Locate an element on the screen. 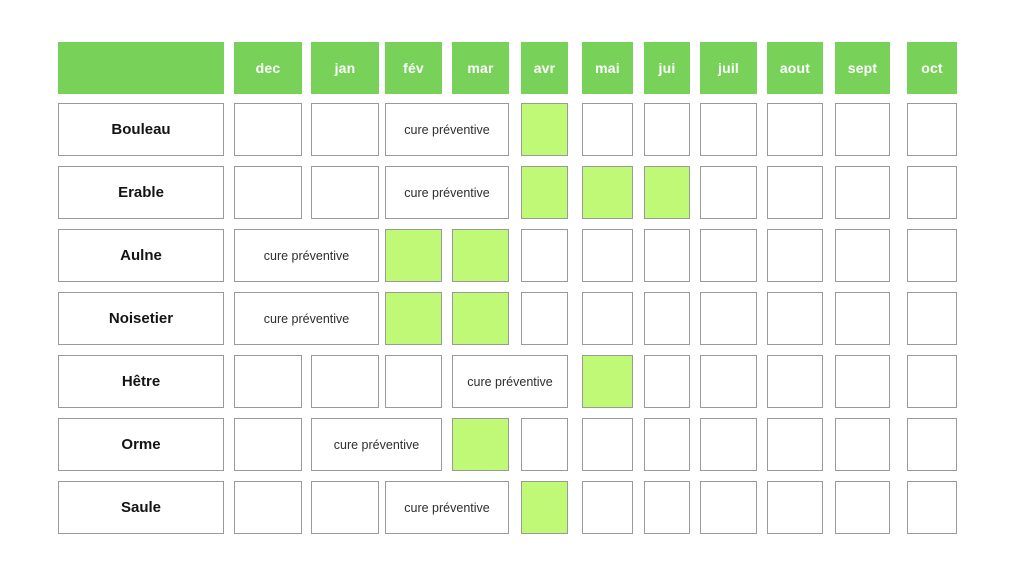  month-header-10: oct is located at coordinates (932, 68).